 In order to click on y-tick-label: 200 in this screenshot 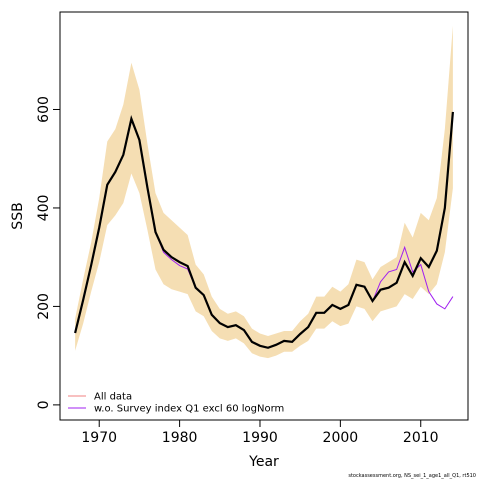, I will do `click(44, 306)`.